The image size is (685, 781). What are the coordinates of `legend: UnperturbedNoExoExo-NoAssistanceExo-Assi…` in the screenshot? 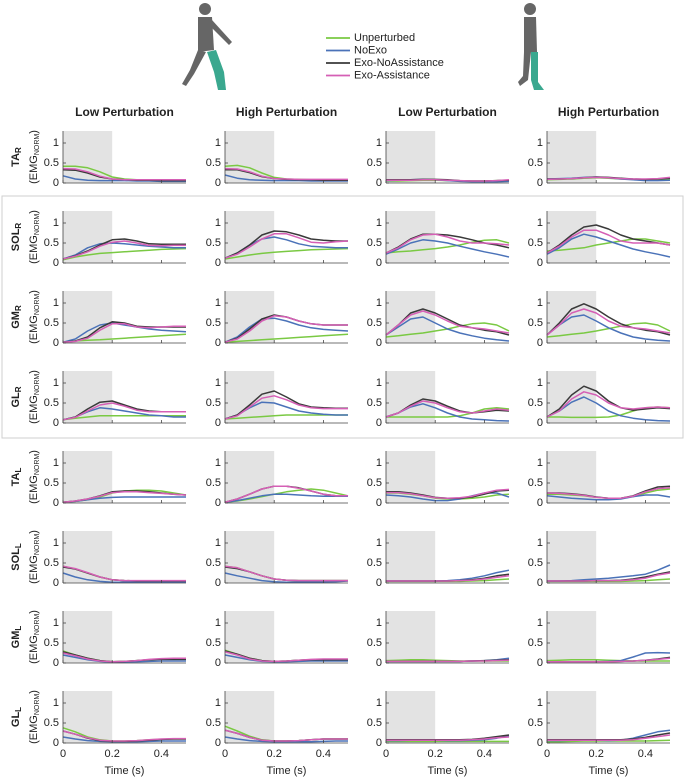 It's located at (385, 56).